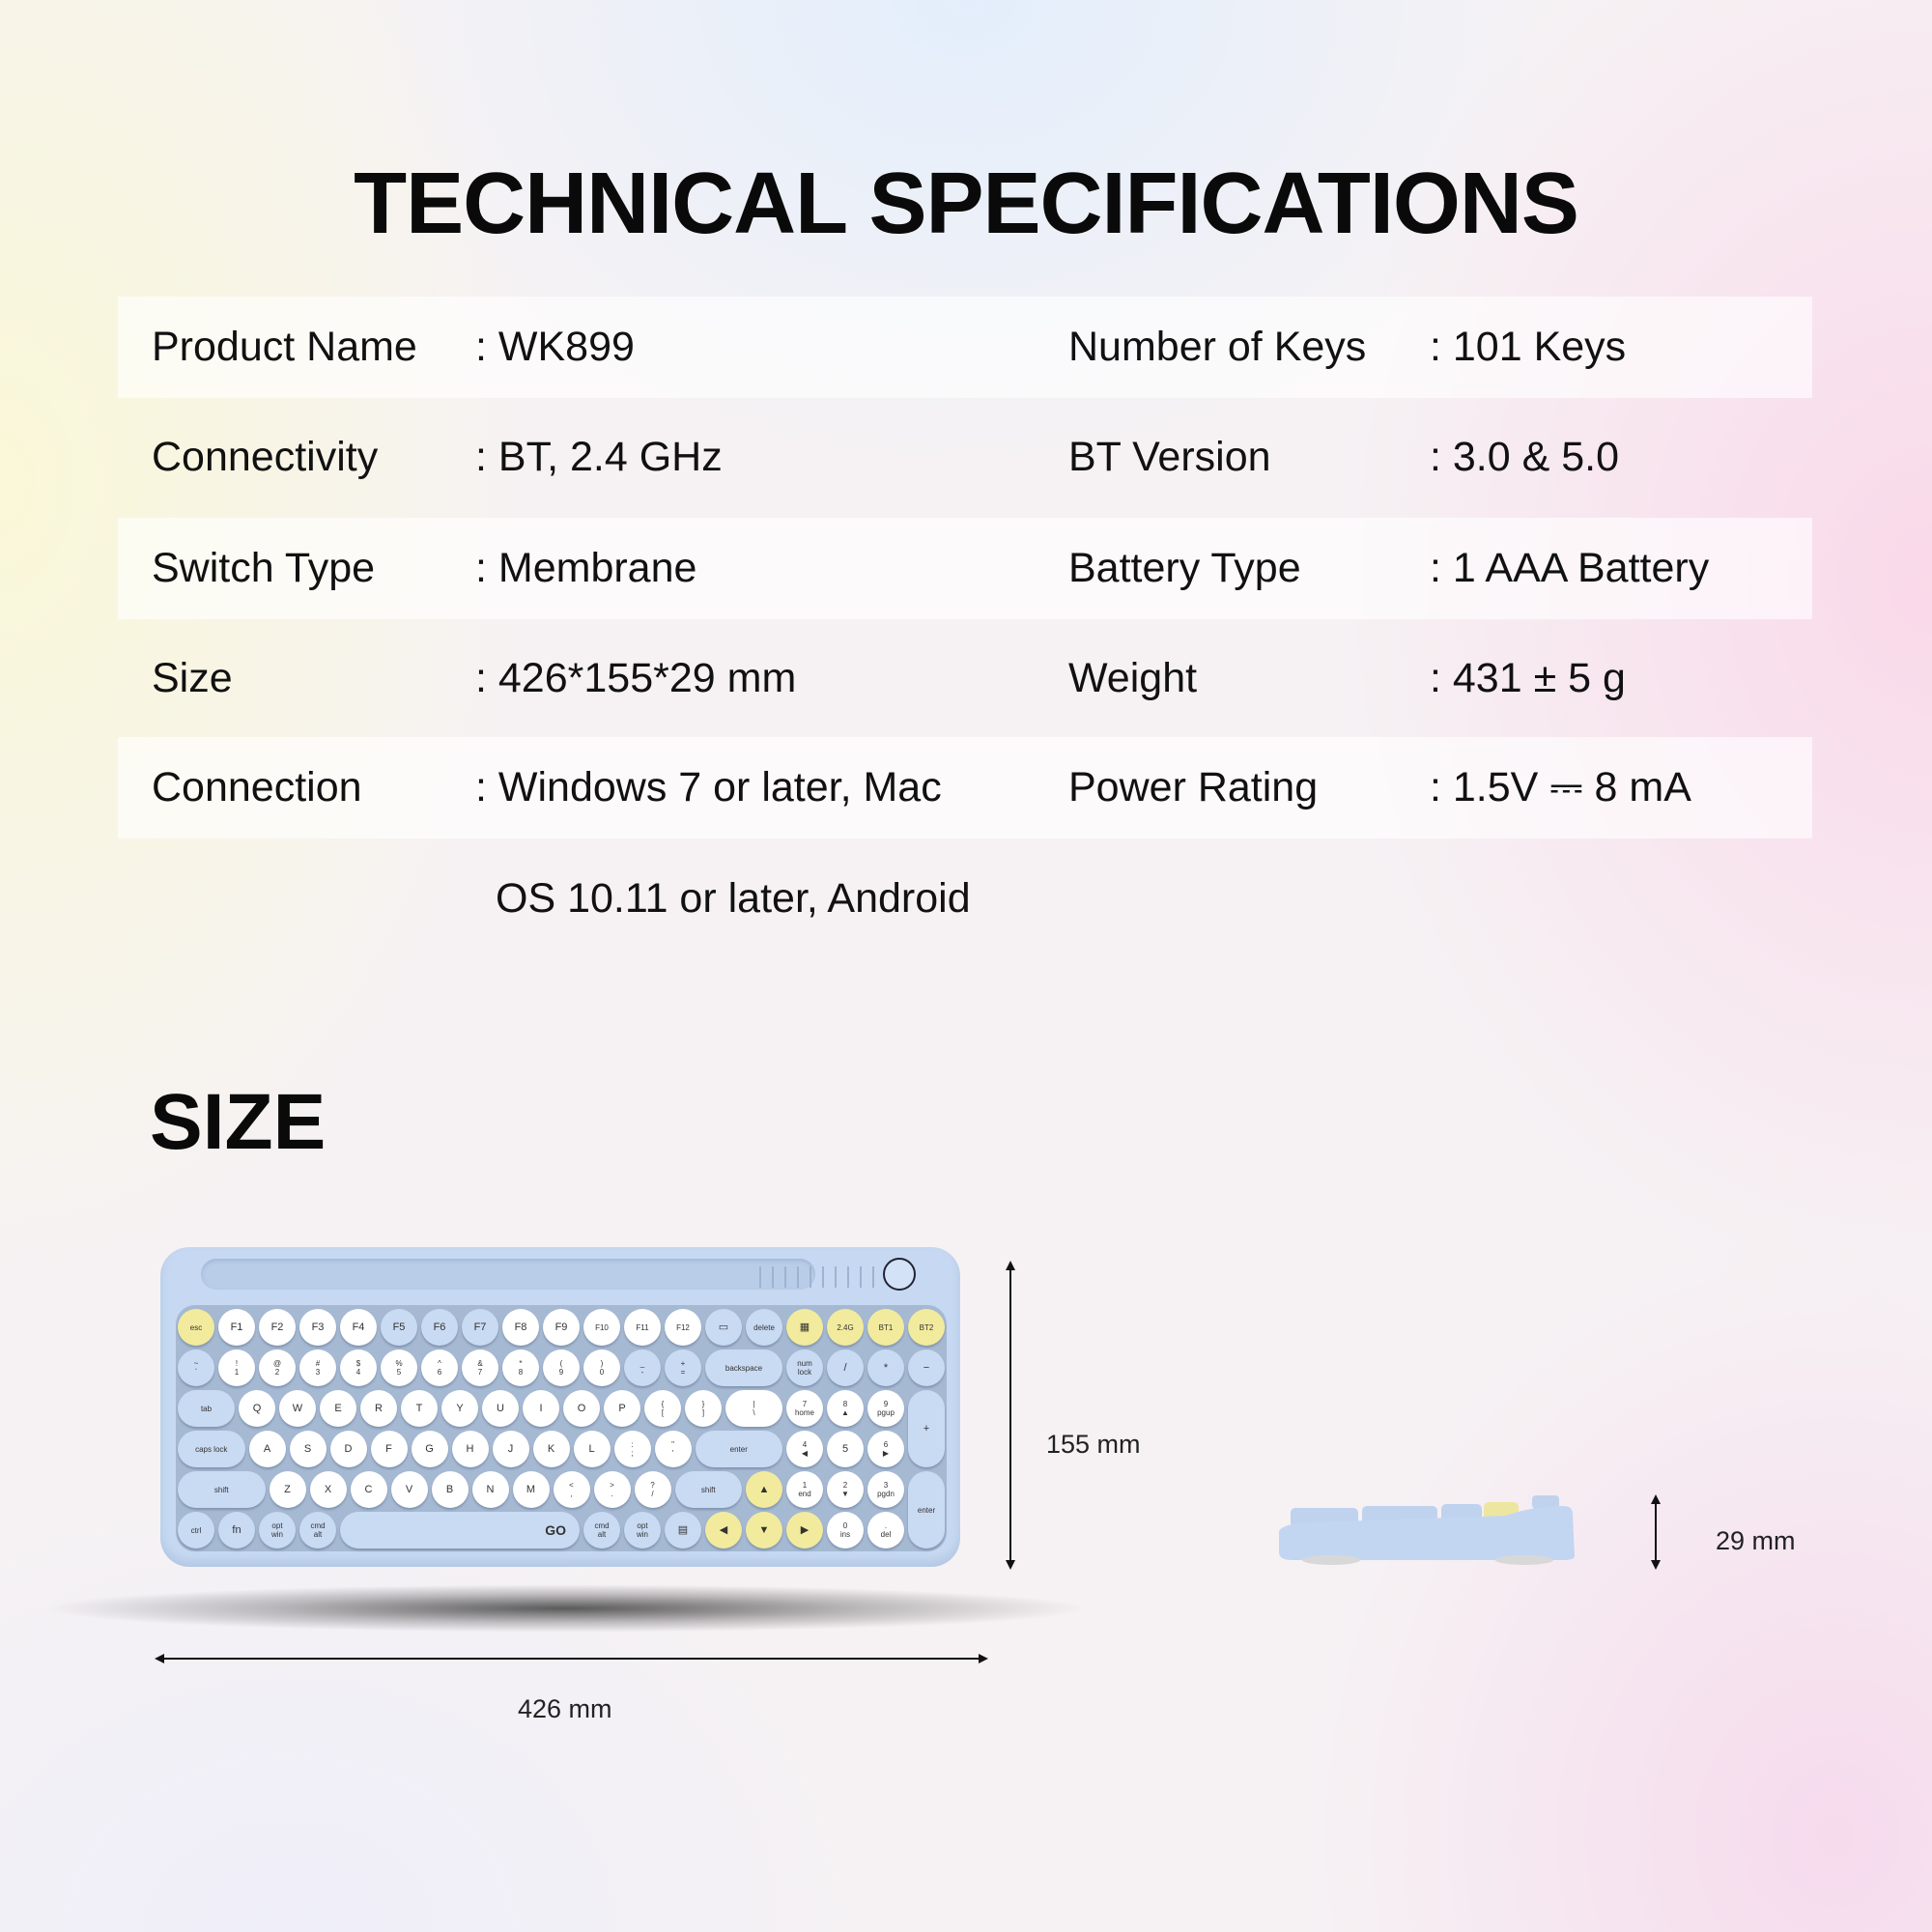 This screenshot has height=1932, width=1932. I want to click on key: { [, so click(662, 1408).